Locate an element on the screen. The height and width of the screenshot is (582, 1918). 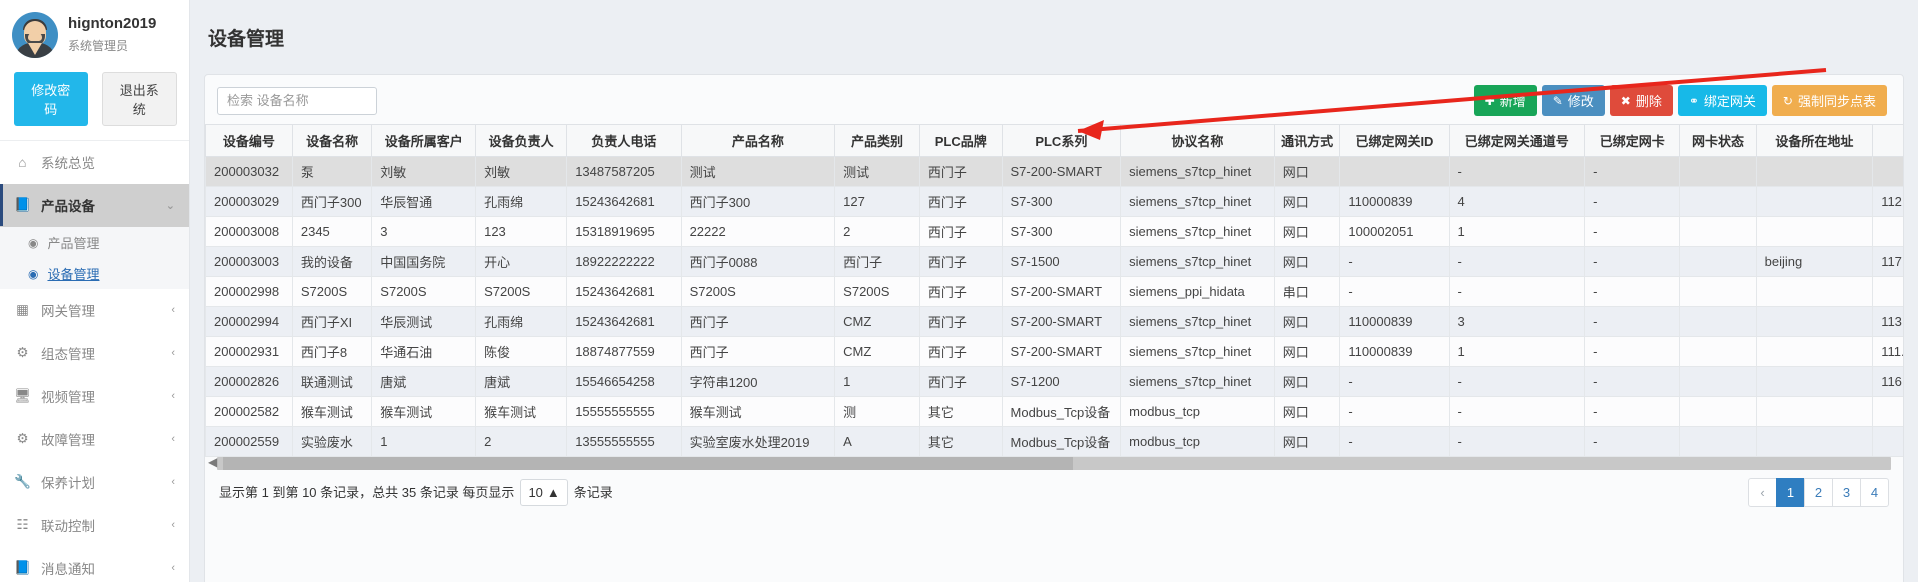
table-column-header: 设备名称 is located at coordinates (332, 141).